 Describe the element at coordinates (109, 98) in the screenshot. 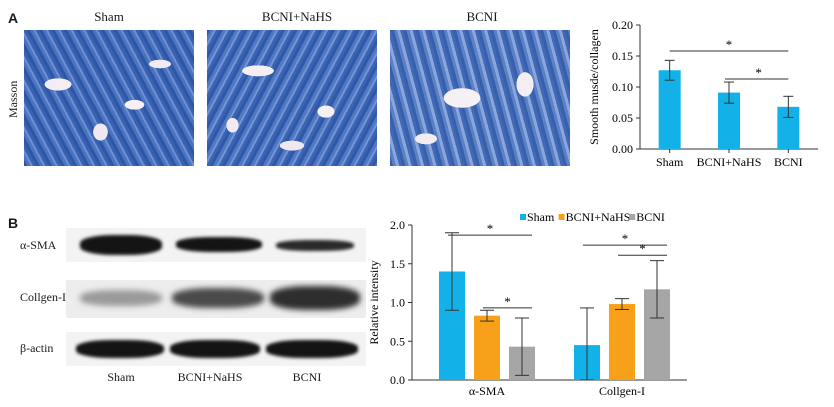

I see `micrograph-sham` at that location.